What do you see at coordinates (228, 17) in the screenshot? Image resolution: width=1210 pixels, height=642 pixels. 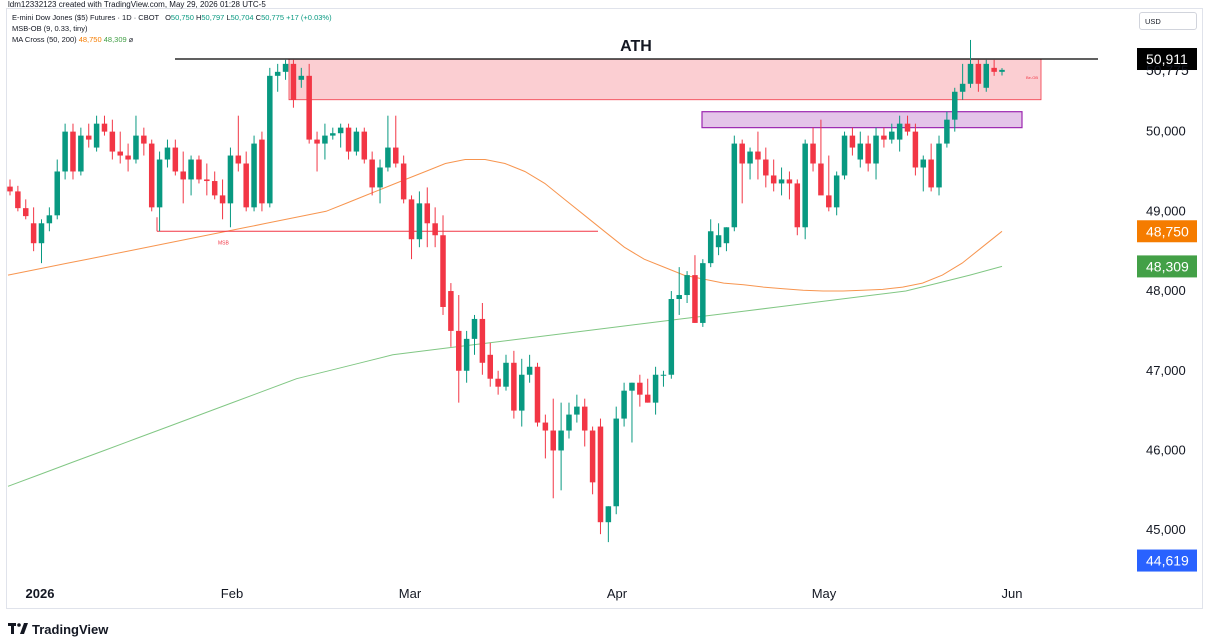 I see `ohlc-low-label: L` at bounding box center [228, 17].